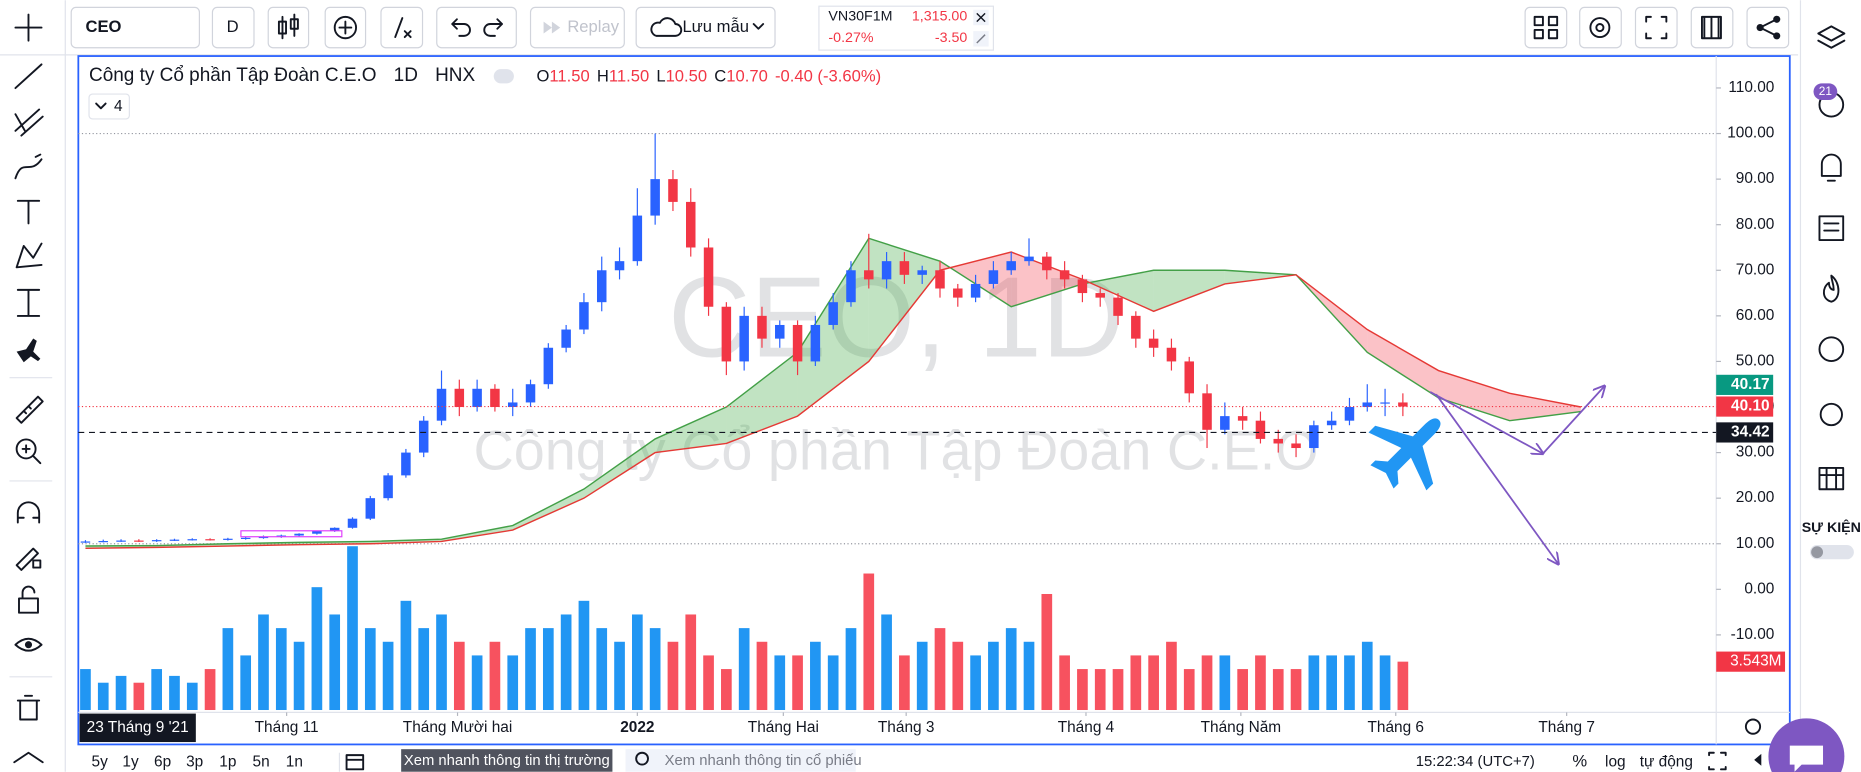 This screenshot has width=1861, height=772. Describe the element at coordinates (1831, 288) in the screenshot. I see `hot-icon` at that location.